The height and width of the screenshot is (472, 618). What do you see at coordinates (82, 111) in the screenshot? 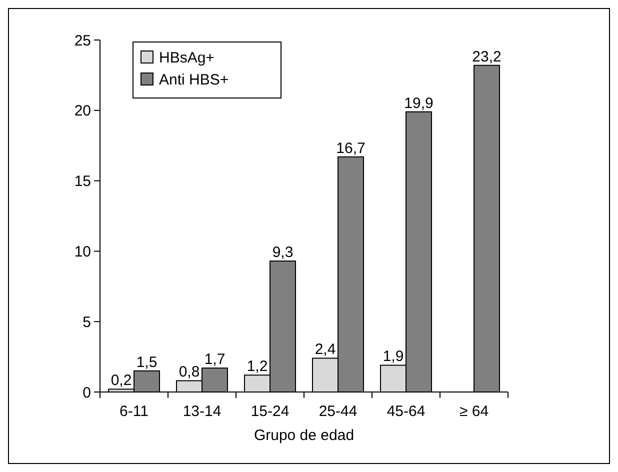
I see `y-tick-label: 20` at bounding box center [82, 111].